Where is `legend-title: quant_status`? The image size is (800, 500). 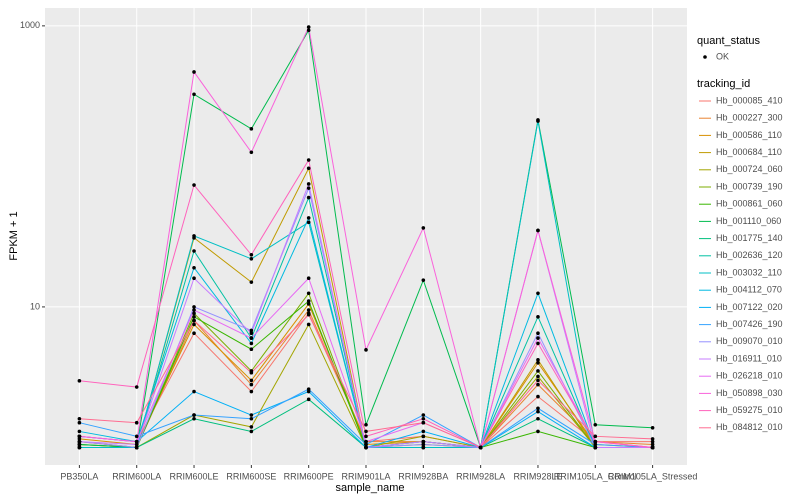 legend-title: quant_status is located at coordinates (728, 41).